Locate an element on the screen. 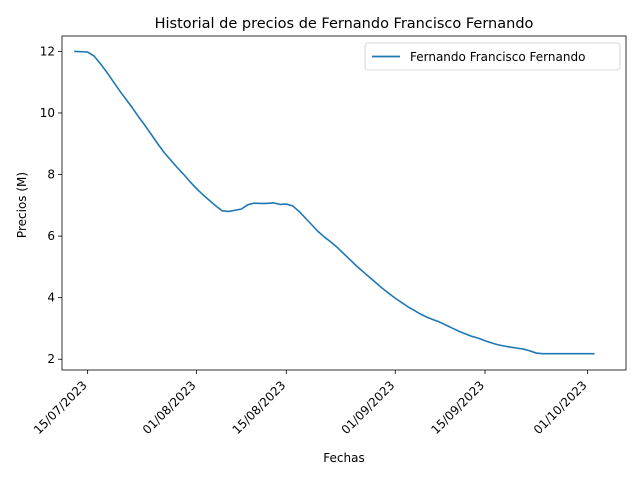 Image resolution: width=640 pixels, height=480 pixels. x-axis-title: Fechas is located at coordinates (343, 458).